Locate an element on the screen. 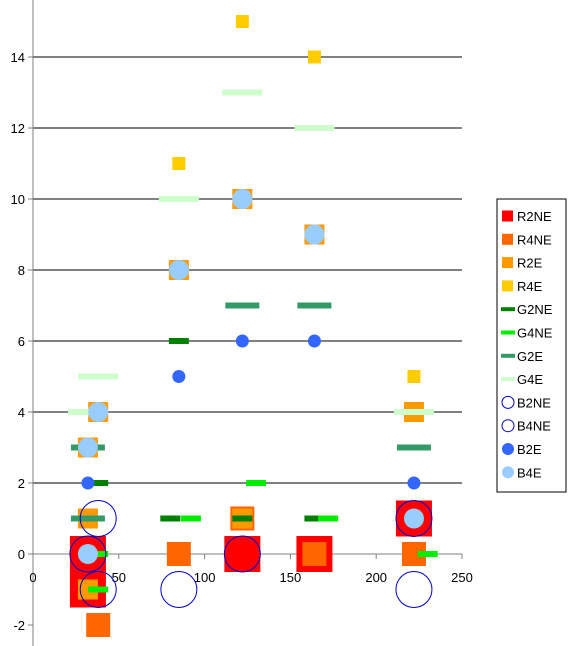 Image resolution: width=569 pixels, height=646 pixels. series-b2ne is located at coordinates (251, 571).